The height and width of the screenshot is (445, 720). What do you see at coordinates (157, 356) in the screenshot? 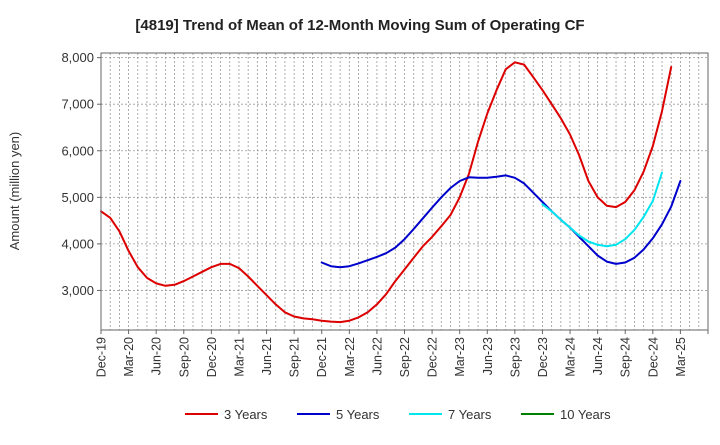
I see `x-tick-label: Jun-20` at bounding box center [157, 356].